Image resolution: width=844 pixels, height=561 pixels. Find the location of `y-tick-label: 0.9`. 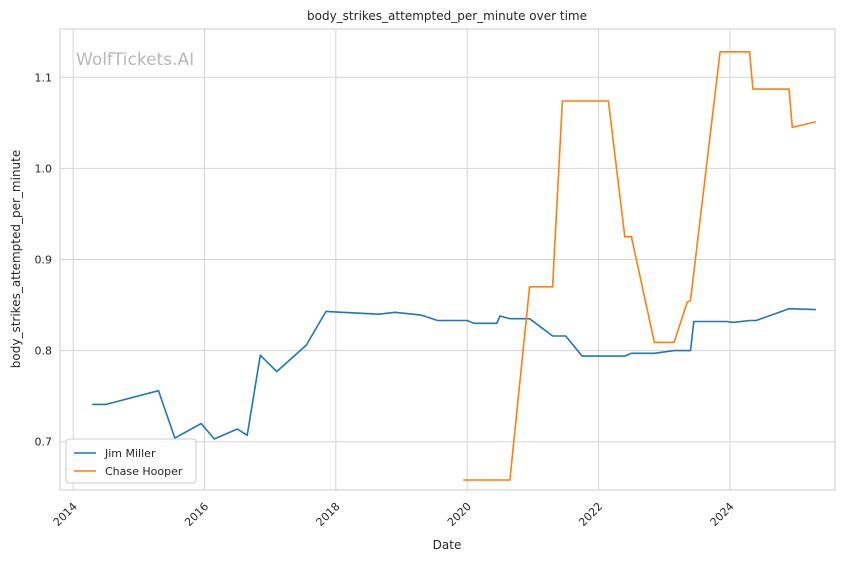

y-tick-label: 0.9 is located at coordinates (44, 260).